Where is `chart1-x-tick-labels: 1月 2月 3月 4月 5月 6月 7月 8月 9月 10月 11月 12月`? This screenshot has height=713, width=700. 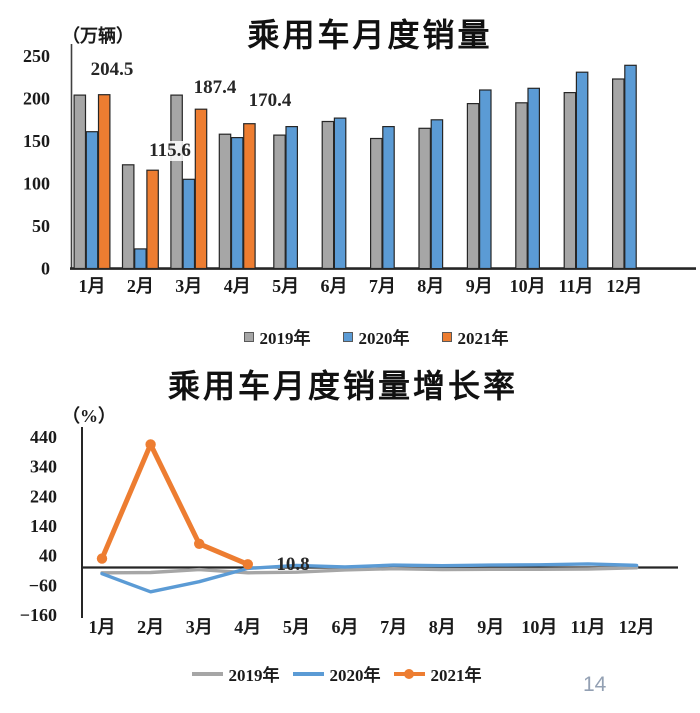
chart1-x-tick-labels: 1月 2月 3月 4月 5月 6月 7月 8月 9月 10月 11月 12月 is located at coordinates (361, 286).